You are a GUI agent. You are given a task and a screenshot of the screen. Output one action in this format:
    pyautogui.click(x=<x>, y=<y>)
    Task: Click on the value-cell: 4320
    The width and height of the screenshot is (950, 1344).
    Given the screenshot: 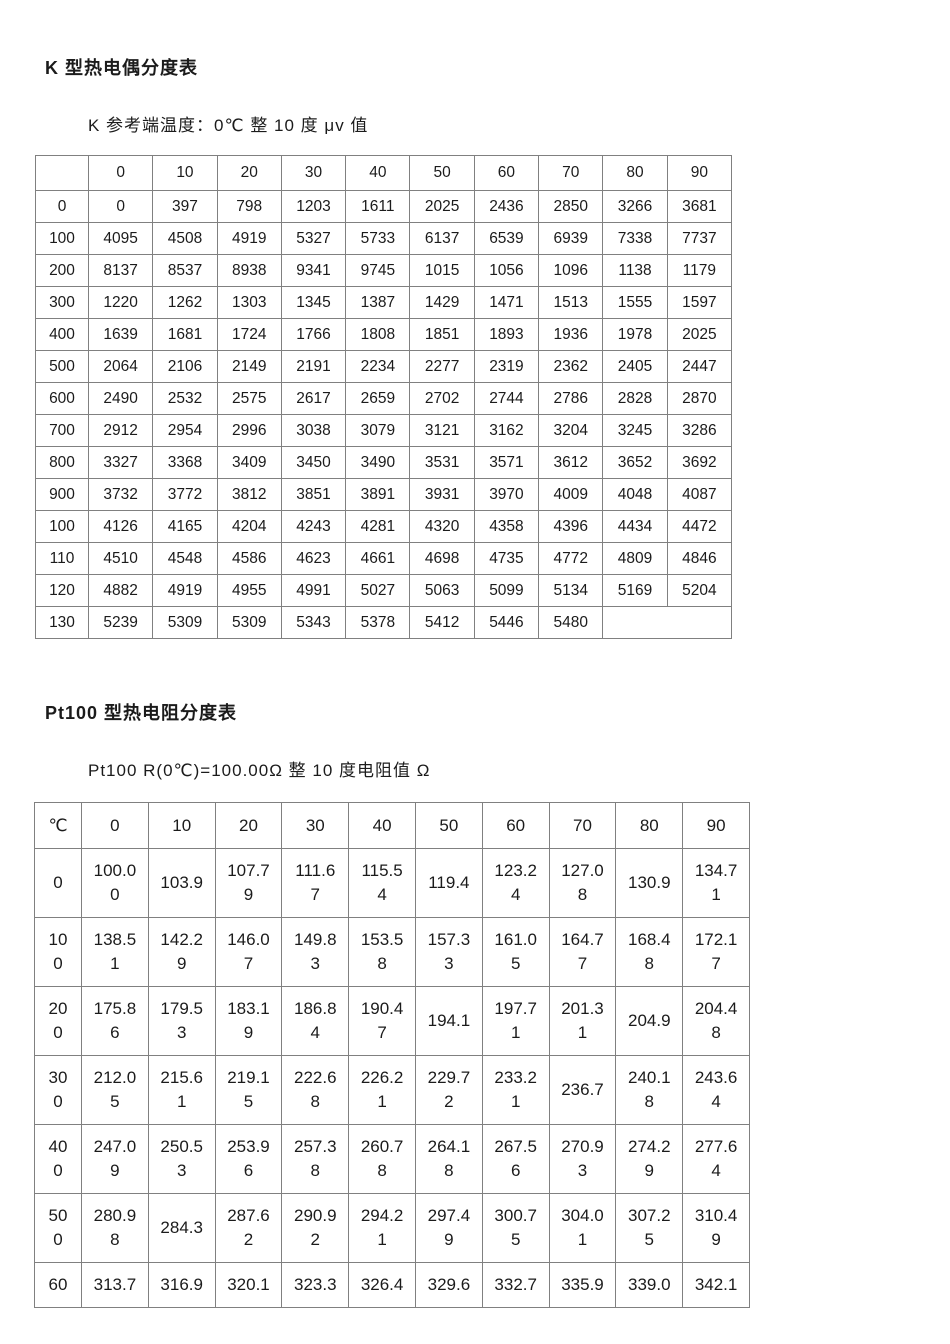 What is the action you would take?
    pyautogui.click(x=442, y=526)
    